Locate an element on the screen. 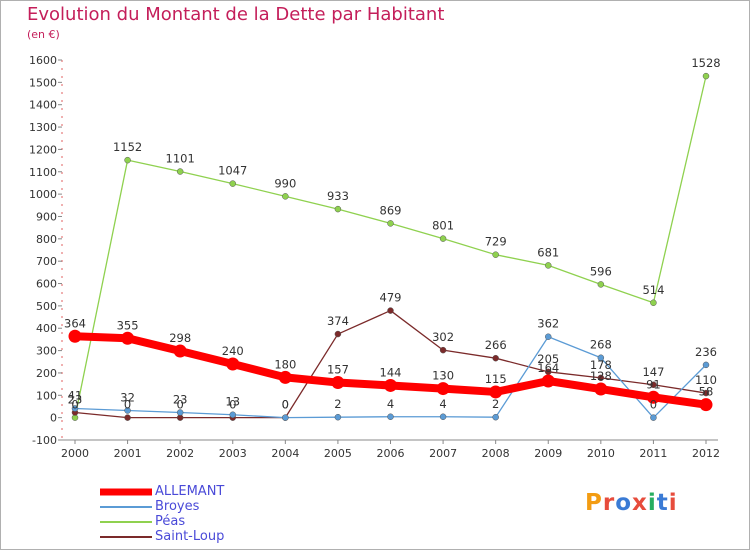 This screenshot has height=550, width=750. data-label: 240 is located at coordinates (233, 351).